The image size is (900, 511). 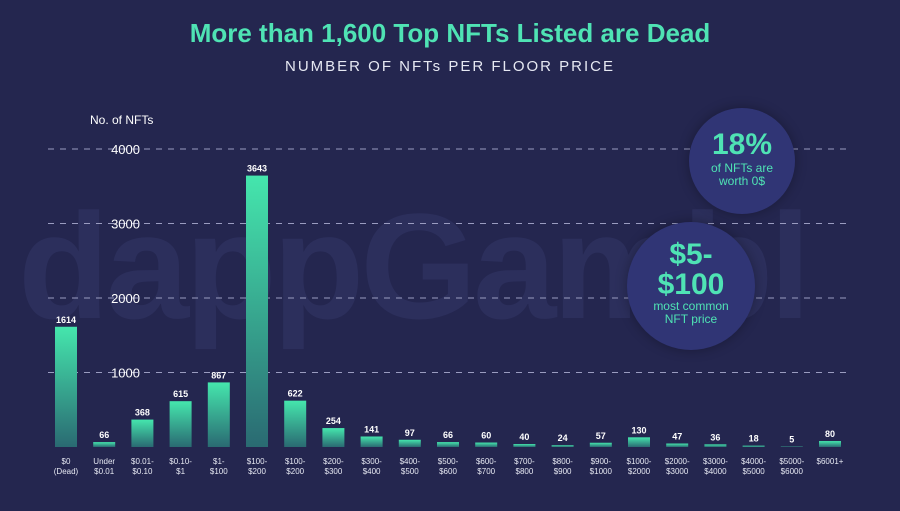 I want to click on data-label: 141, so click(x=371, y=429).